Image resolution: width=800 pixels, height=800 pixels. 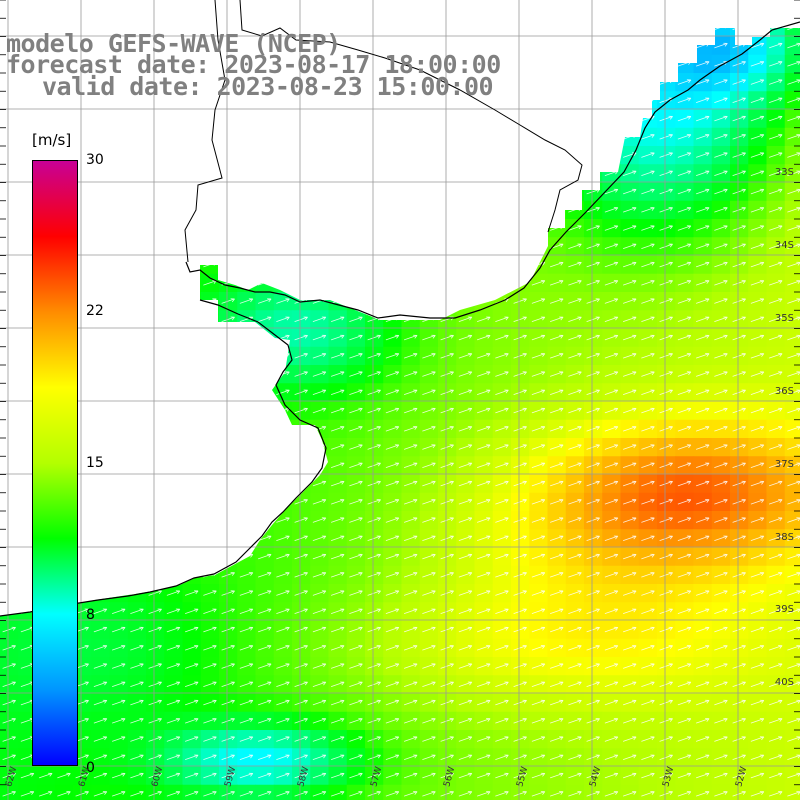 I want to click on lat-label: 39S, so click(x=784, y=609).